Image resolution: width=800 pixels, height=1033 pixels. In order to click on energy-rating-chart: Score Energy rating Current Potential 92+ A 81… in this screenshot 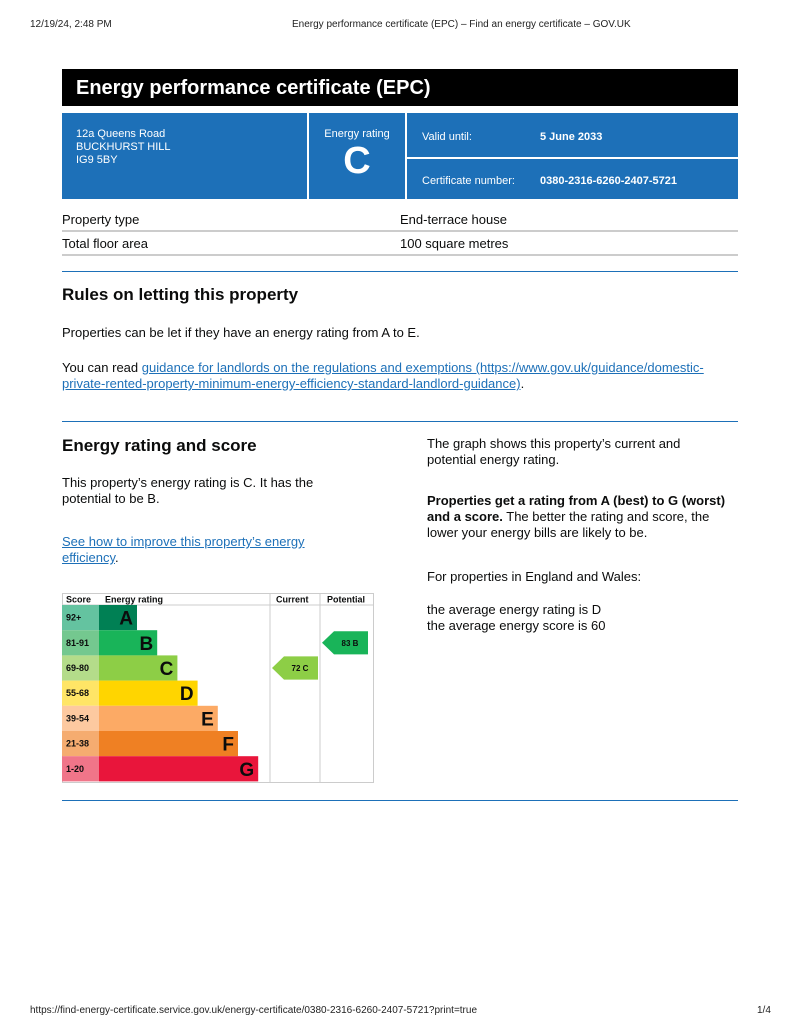, I will do `click(218, 688)`.